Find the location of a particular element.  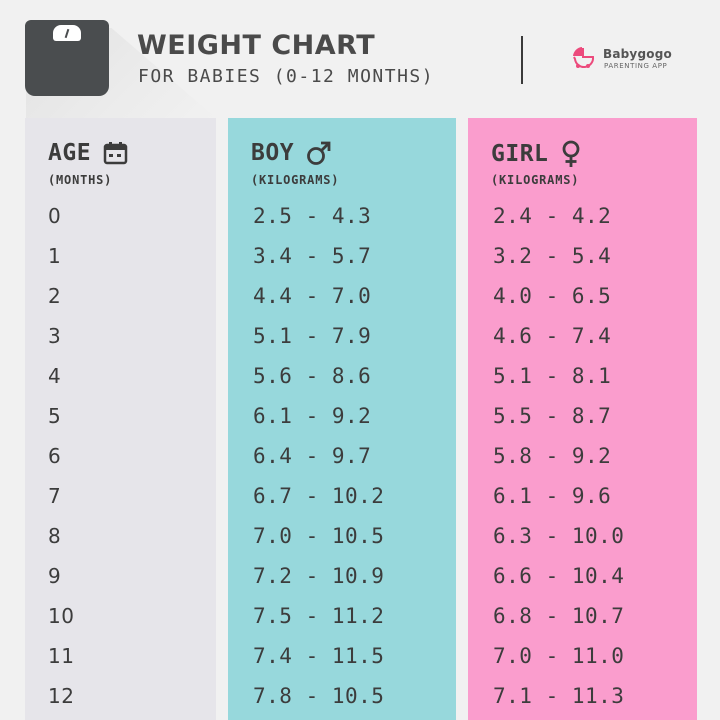

girl-column-label: GIRL is located at coordinates (520, 154).